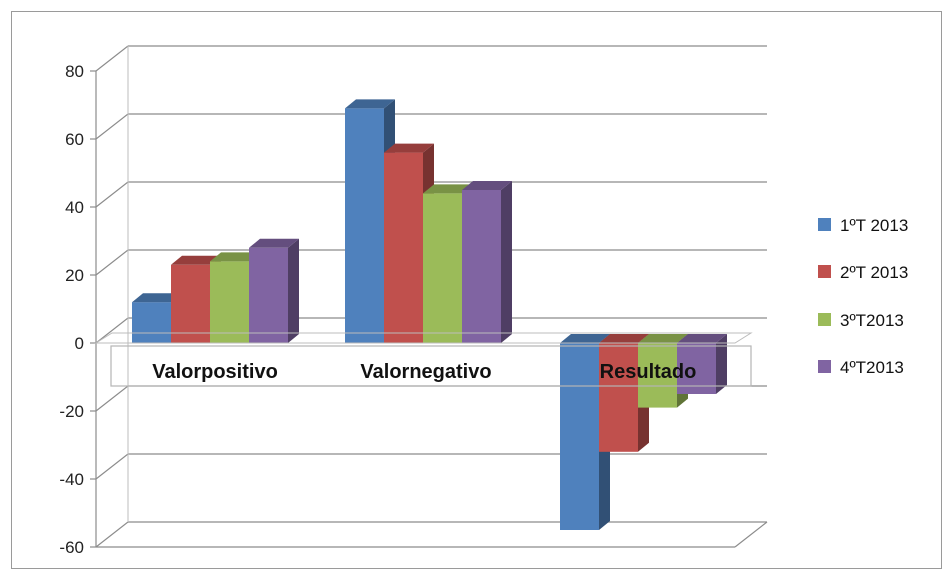 This screenshot has height=577, width=951. I want to click on category-label-box, so click(431, 366).